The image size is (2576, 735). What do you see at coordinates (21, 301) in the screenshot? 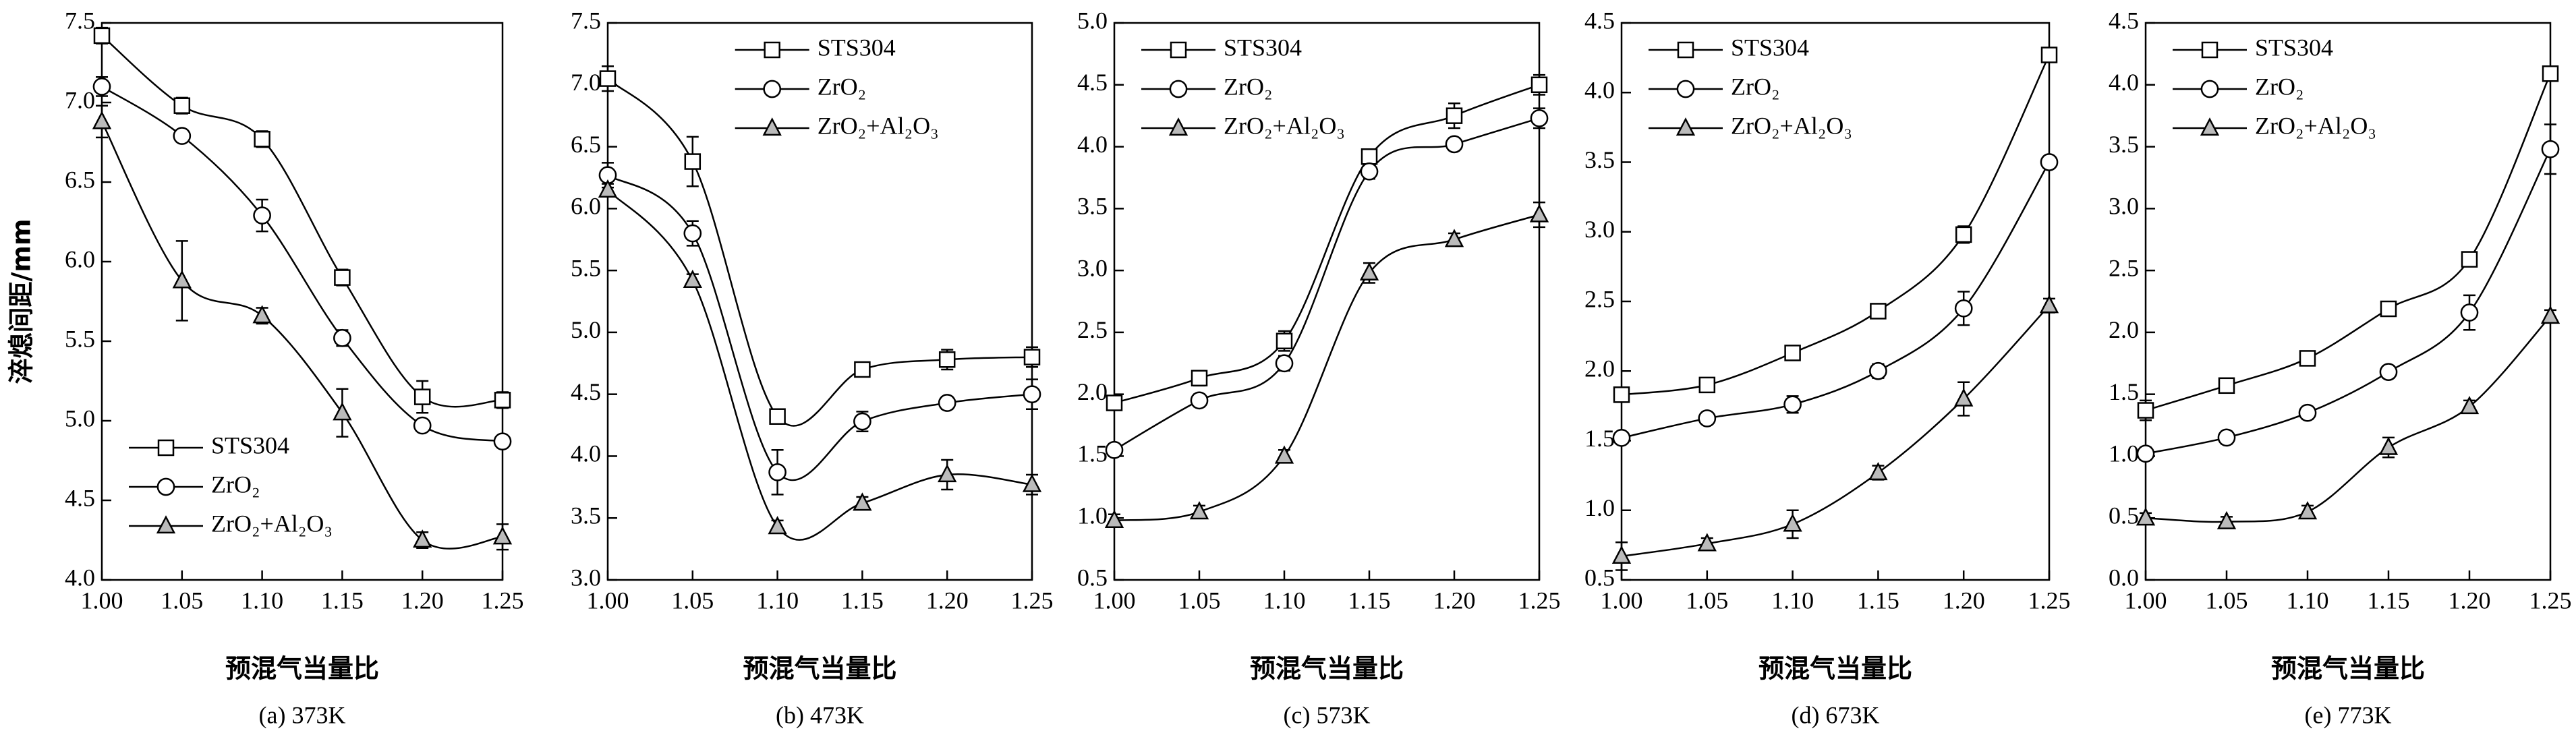
I see `y-axis-label: 淬熄间距/mm` at bounding box center [21, 301].